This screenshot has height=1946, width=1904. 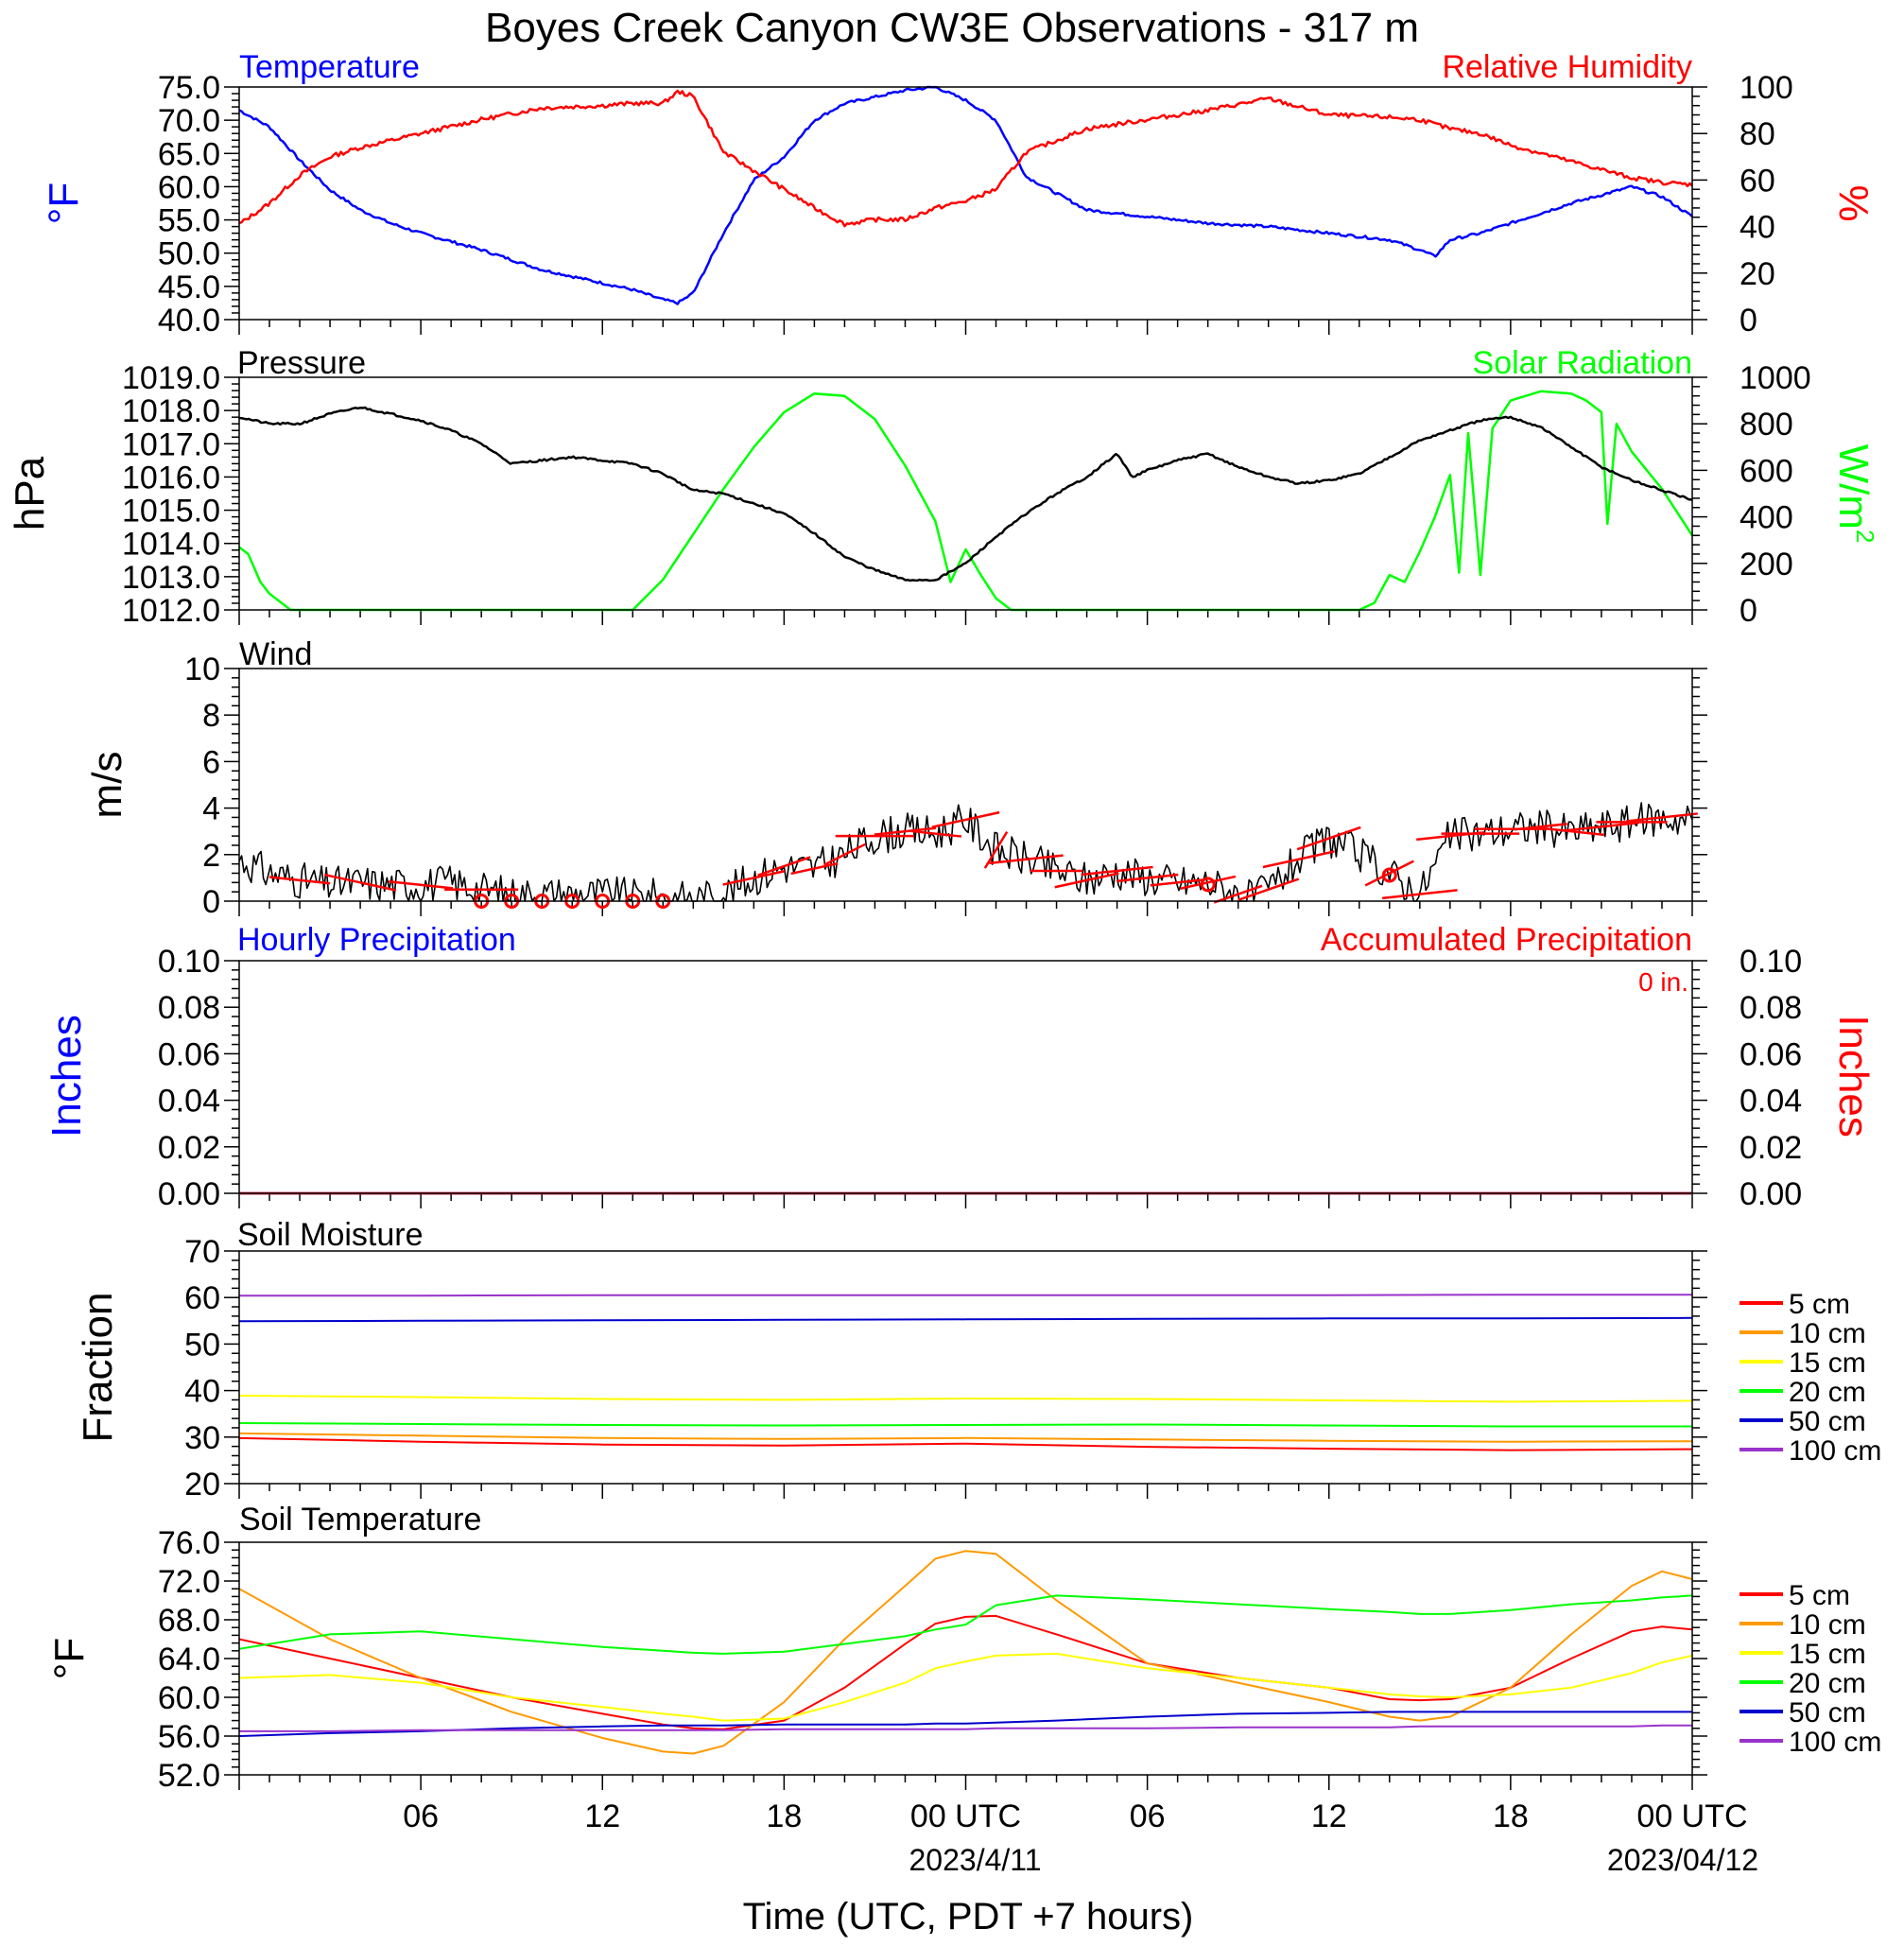 I want to click on solar-radiation-title: Solar Radiation, so click(x=1582, y=363).